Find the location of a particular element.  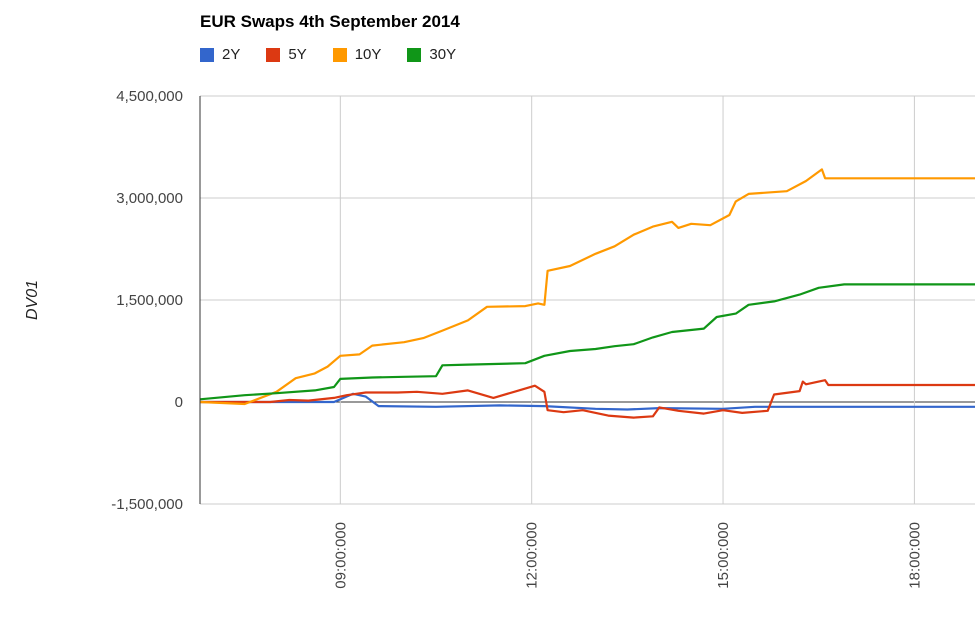

legend: 2Y 5Y 10Y 30Y is located at coordinates (341, 54).